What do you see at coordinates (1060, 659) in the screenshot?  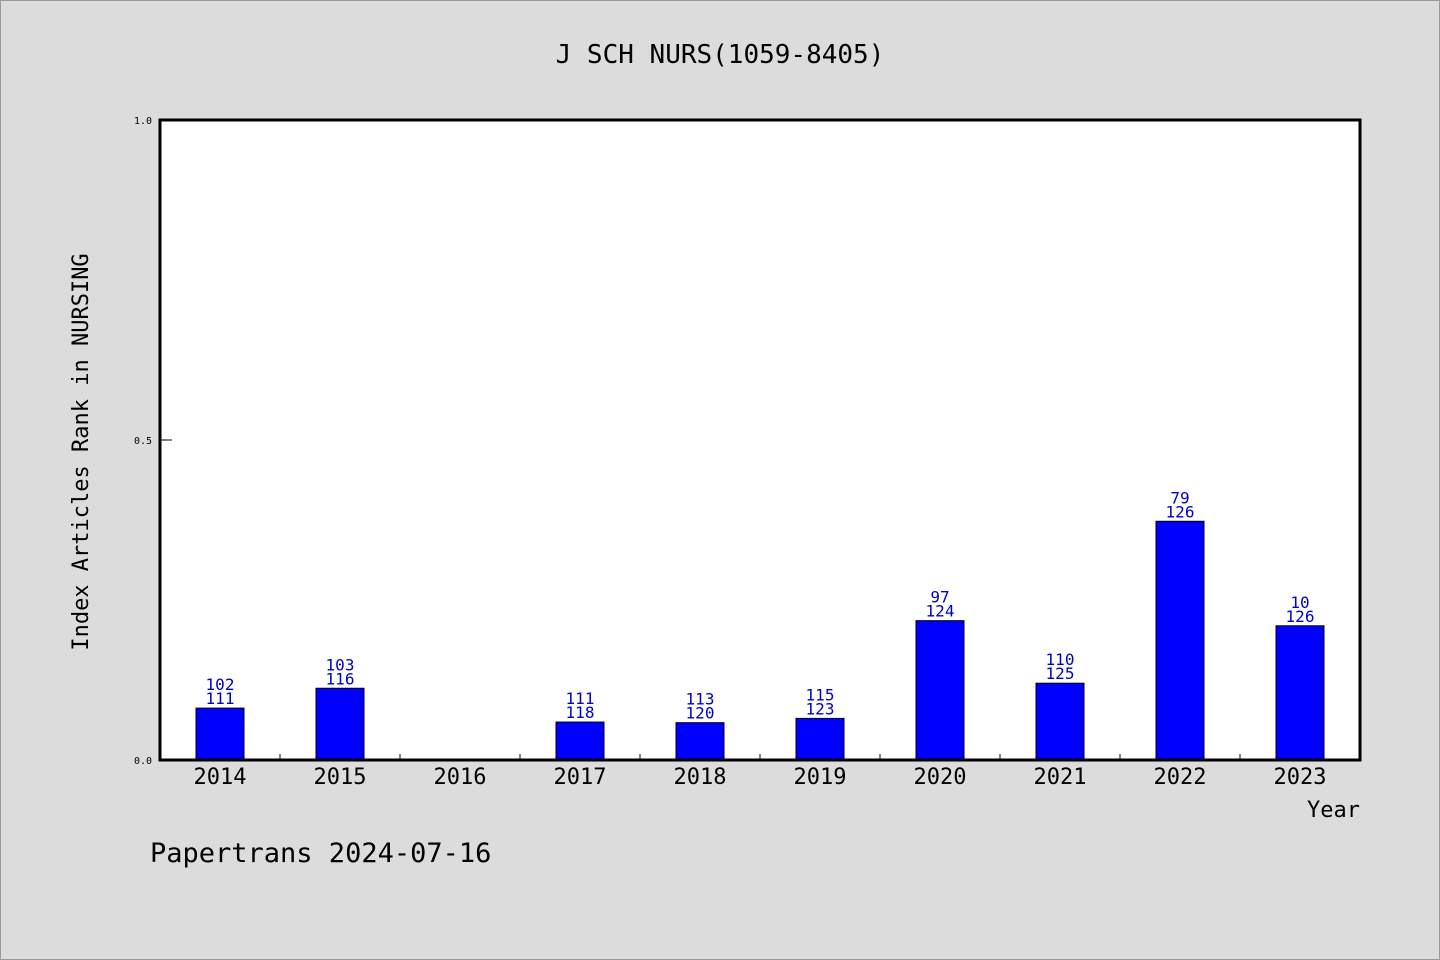 I see `data-label-top: 110` at bounding box center [1060, 659].